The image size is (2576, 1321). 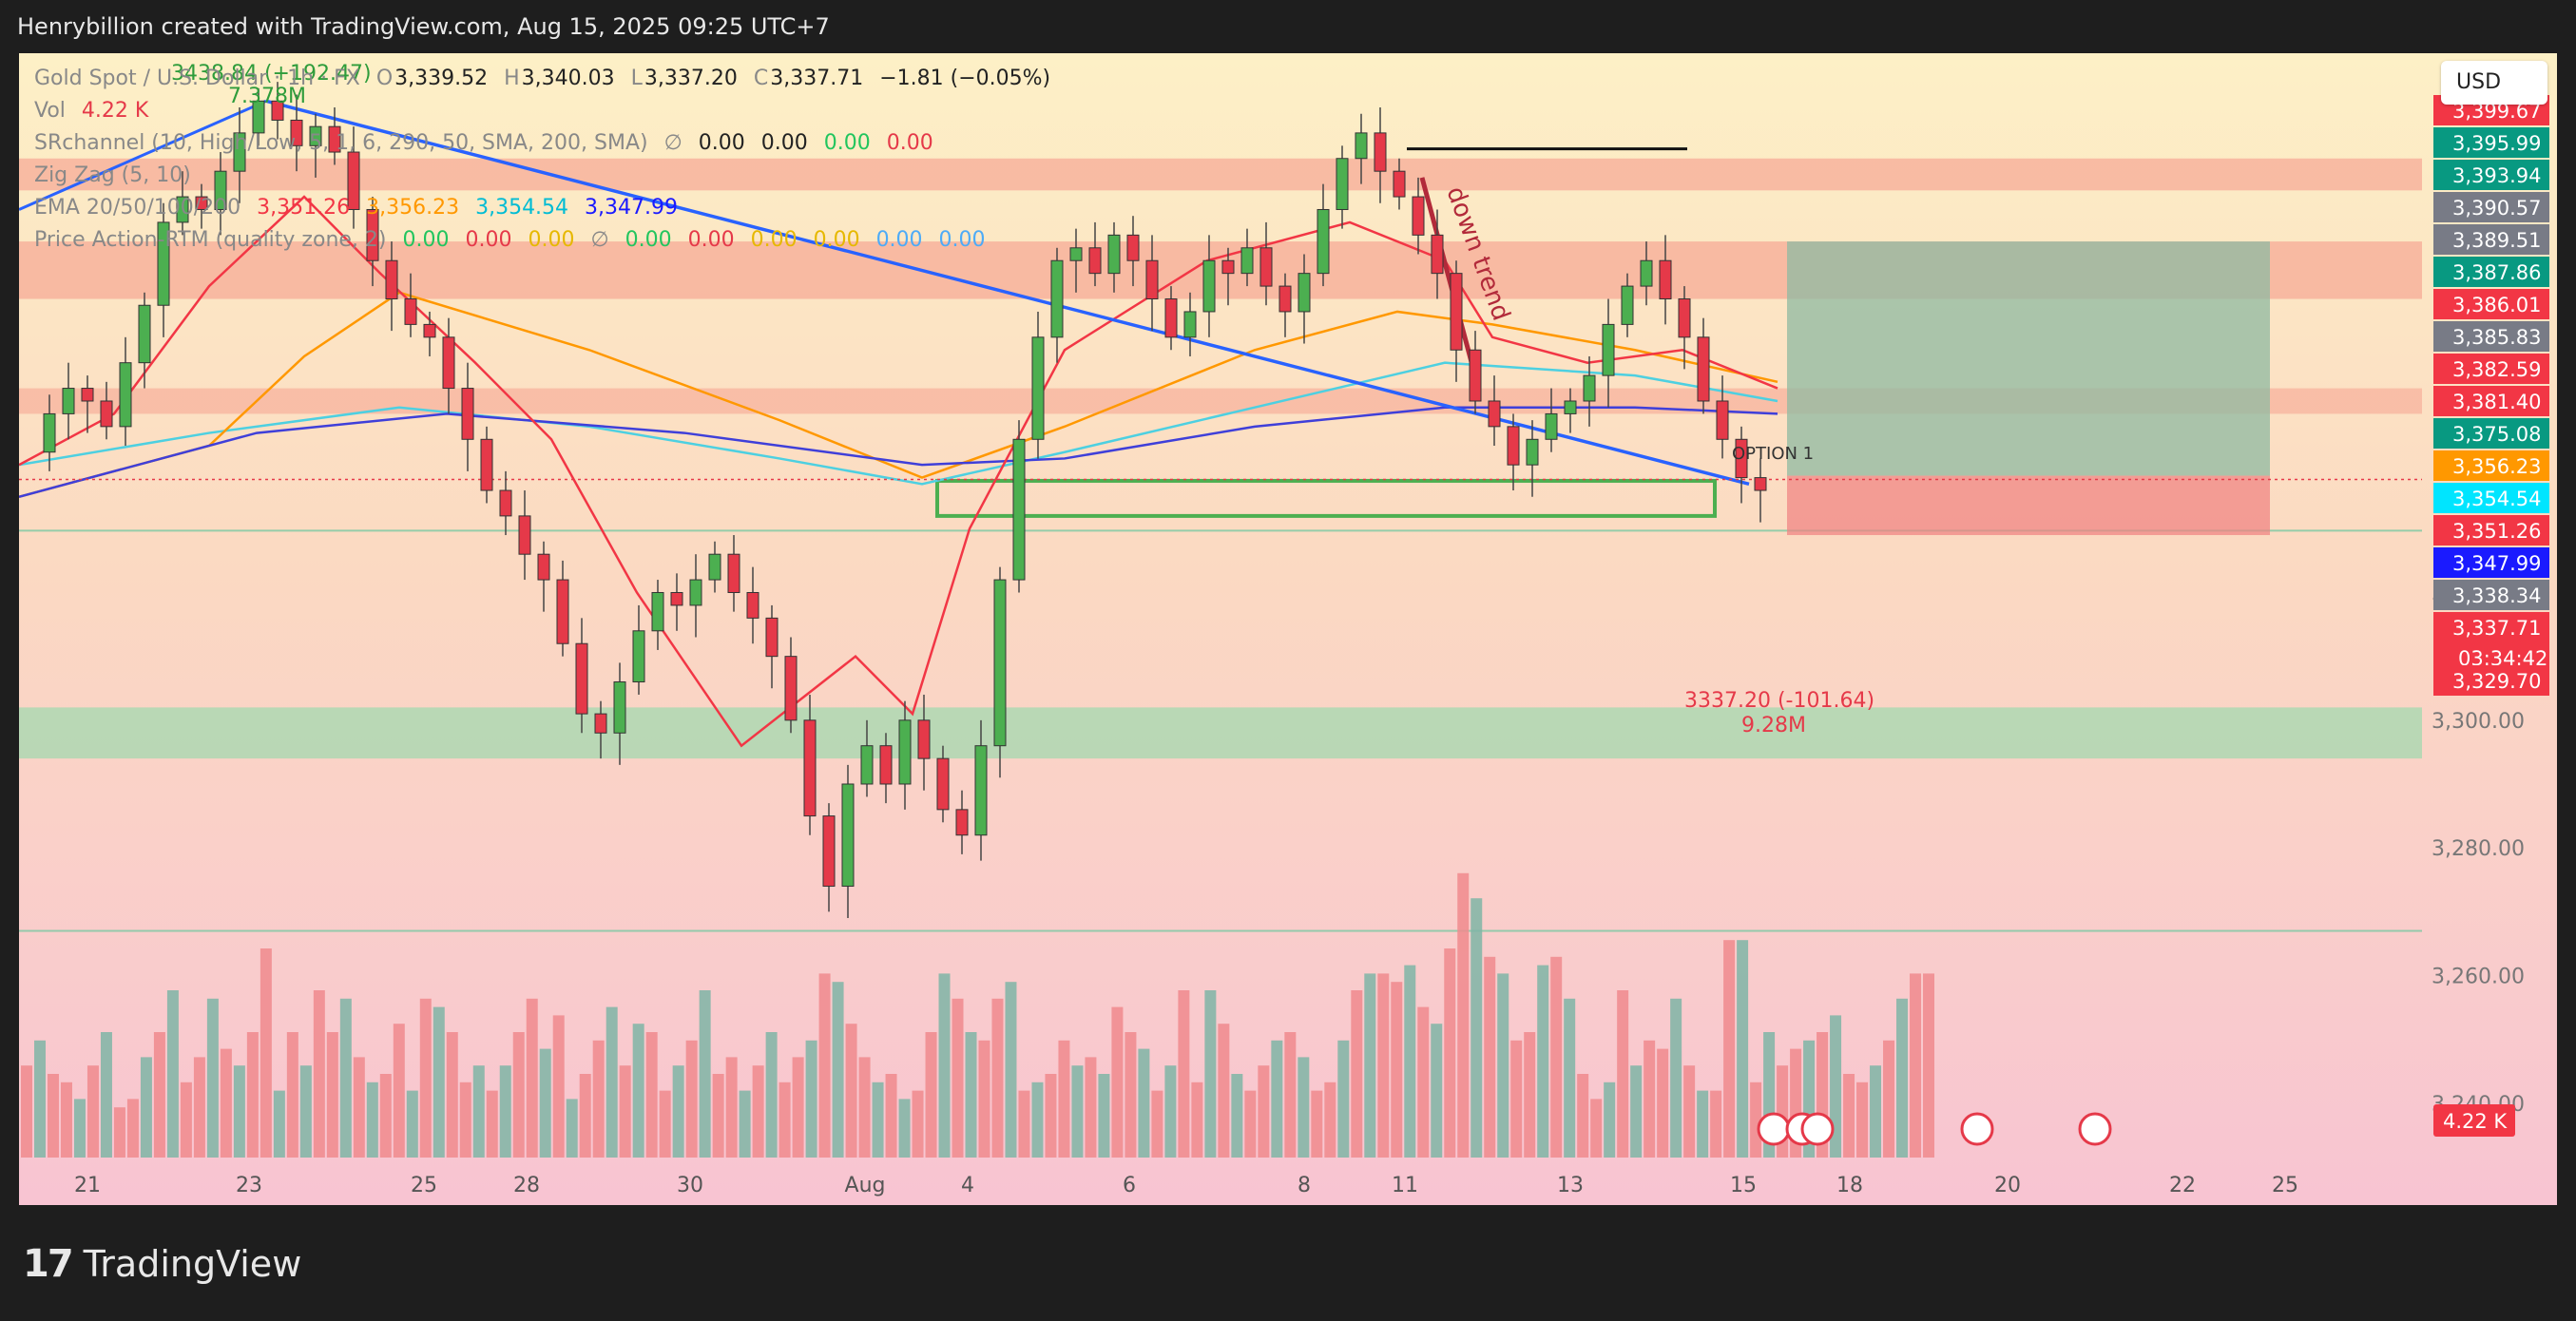 What do you see at coordinates (413, 208) in the screenshot?
I see `ema50-value: 3,356.23` at bounding box center [413, 208].